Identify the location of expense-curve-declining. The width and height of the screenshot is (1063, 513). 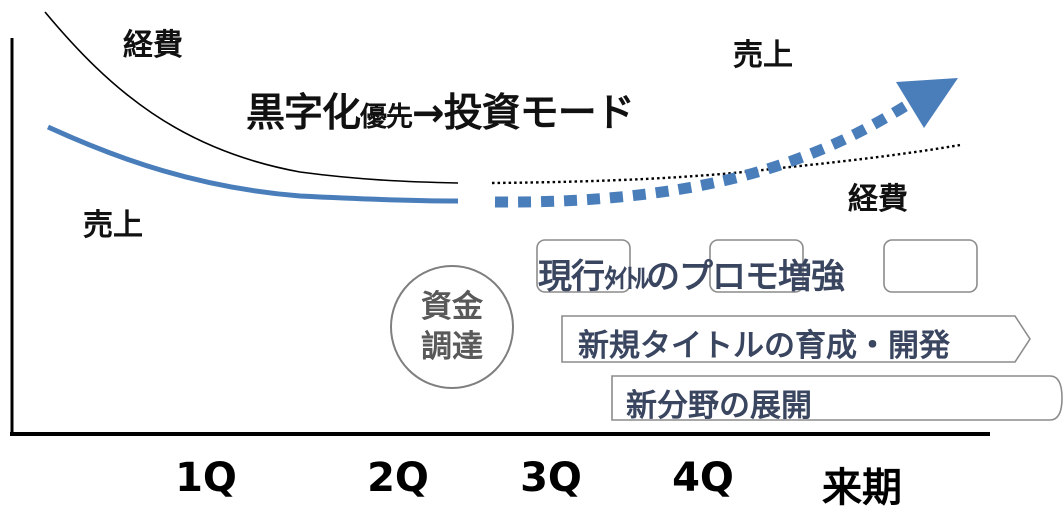
(251, 97).